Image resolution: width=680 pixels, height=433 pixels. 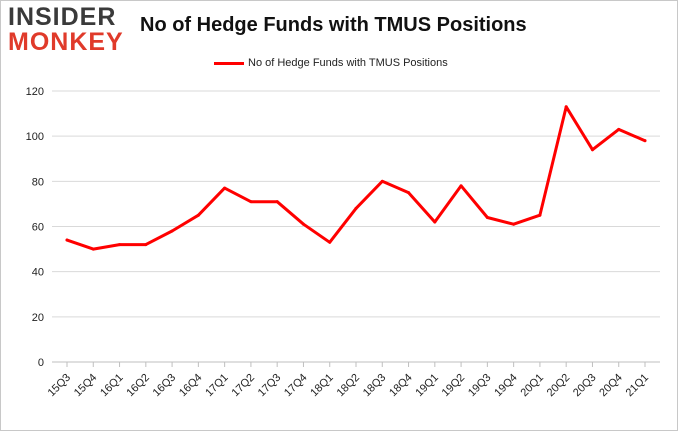 What do you see at coordinates (66, 42) in the screenshot?
I see `logo-line-2: MONKEY` at bounding box center [66, 42].